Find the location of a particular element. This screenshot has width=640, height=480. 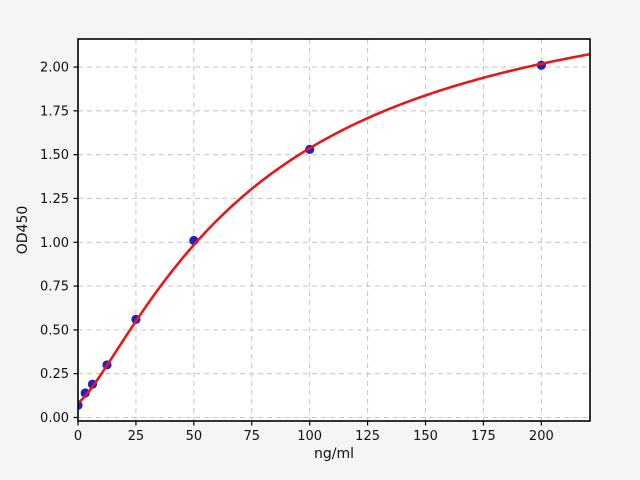

x-tick-label: 100 is located at coordinates (309, 436).